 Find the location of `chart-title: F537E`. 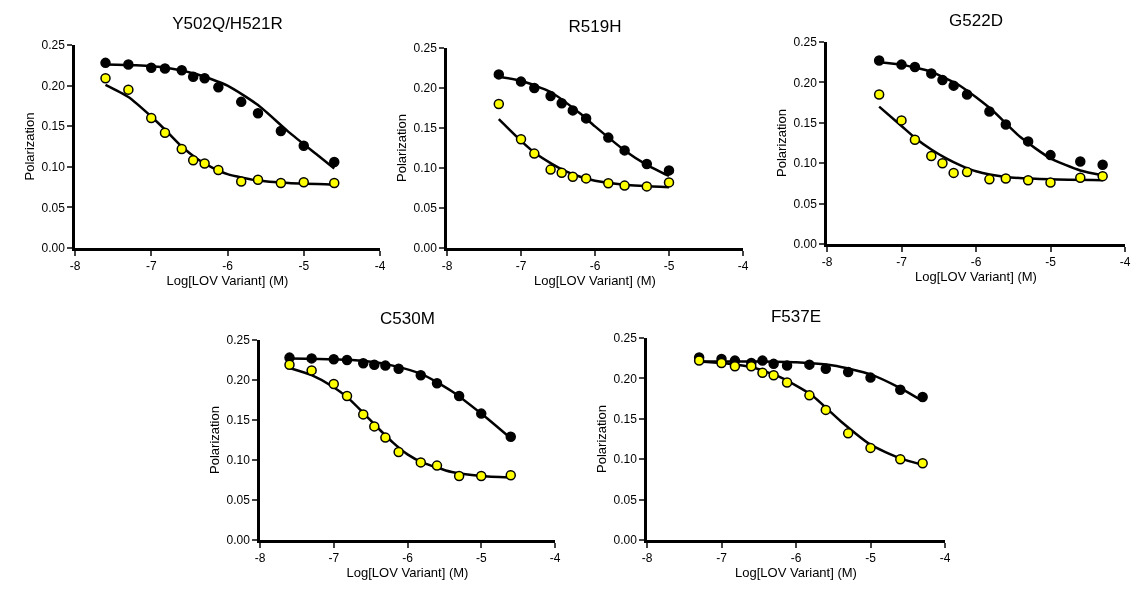

chart-title: F537E is located at coordinates (796, 316).